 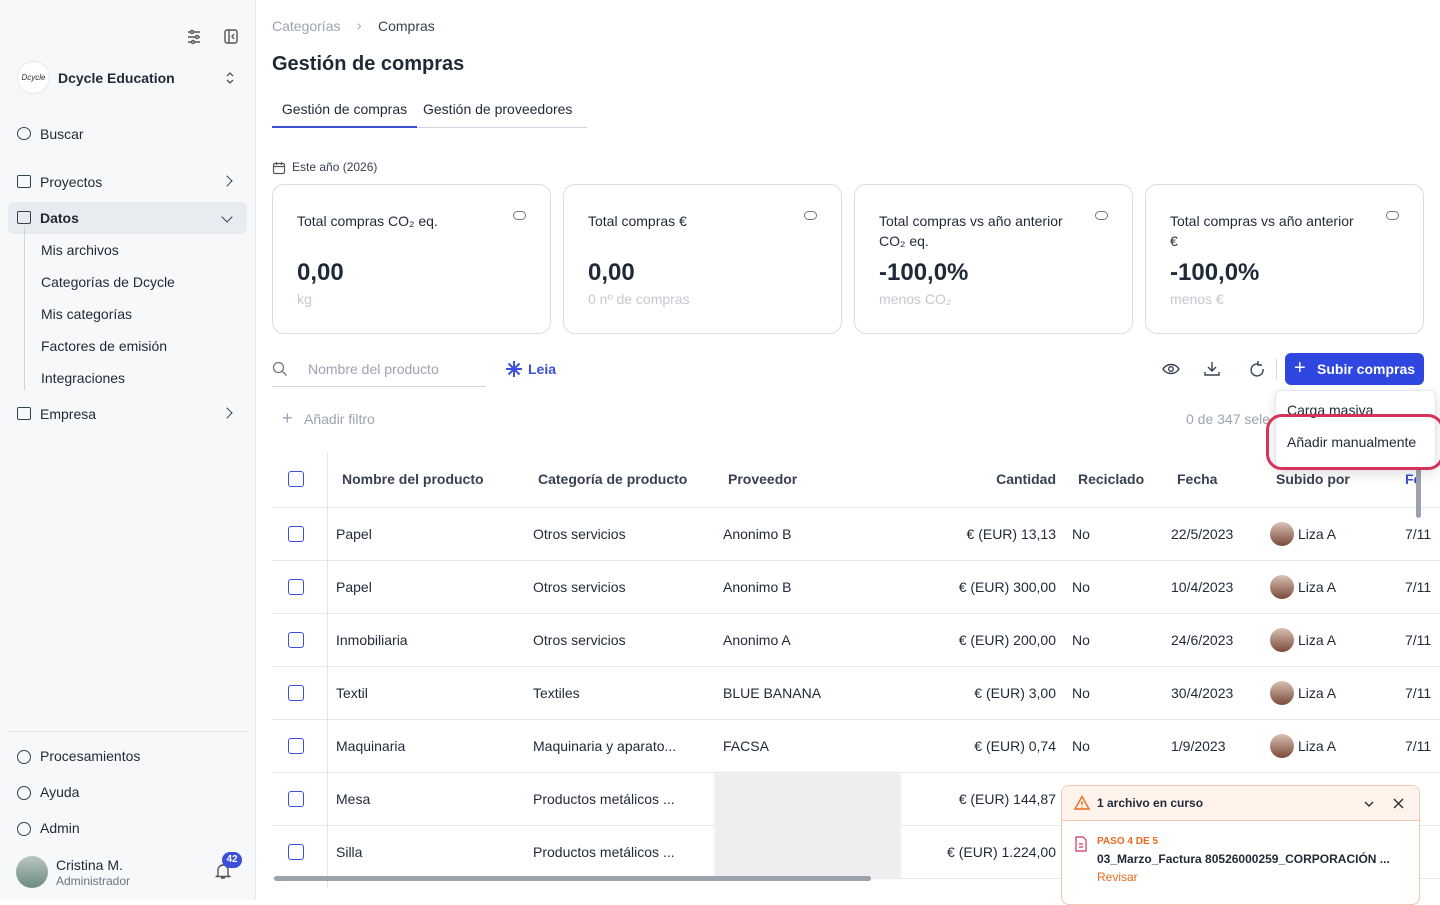 What do you see at coordinates (127, 218) in the screenshot?
I see `nav-active-bg` at bounding box center [127, 218].